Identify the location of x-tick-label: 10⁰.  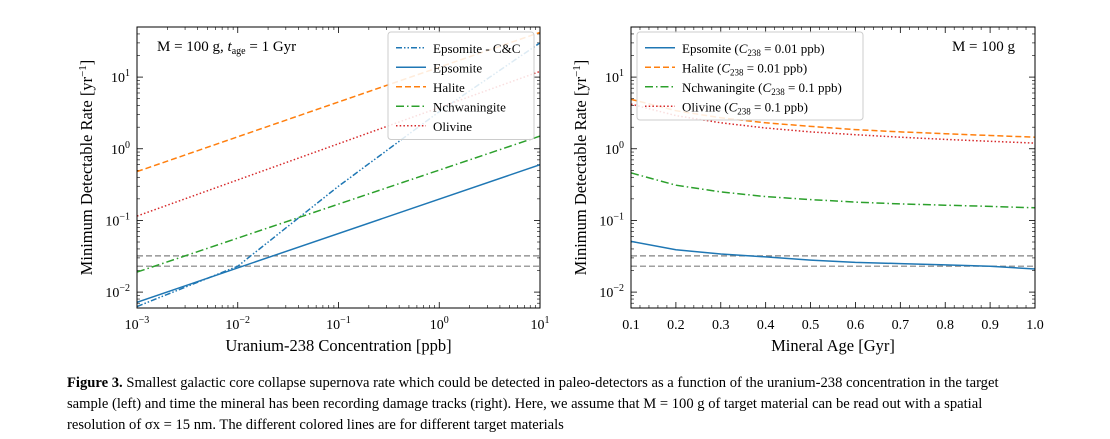
(439, 324).